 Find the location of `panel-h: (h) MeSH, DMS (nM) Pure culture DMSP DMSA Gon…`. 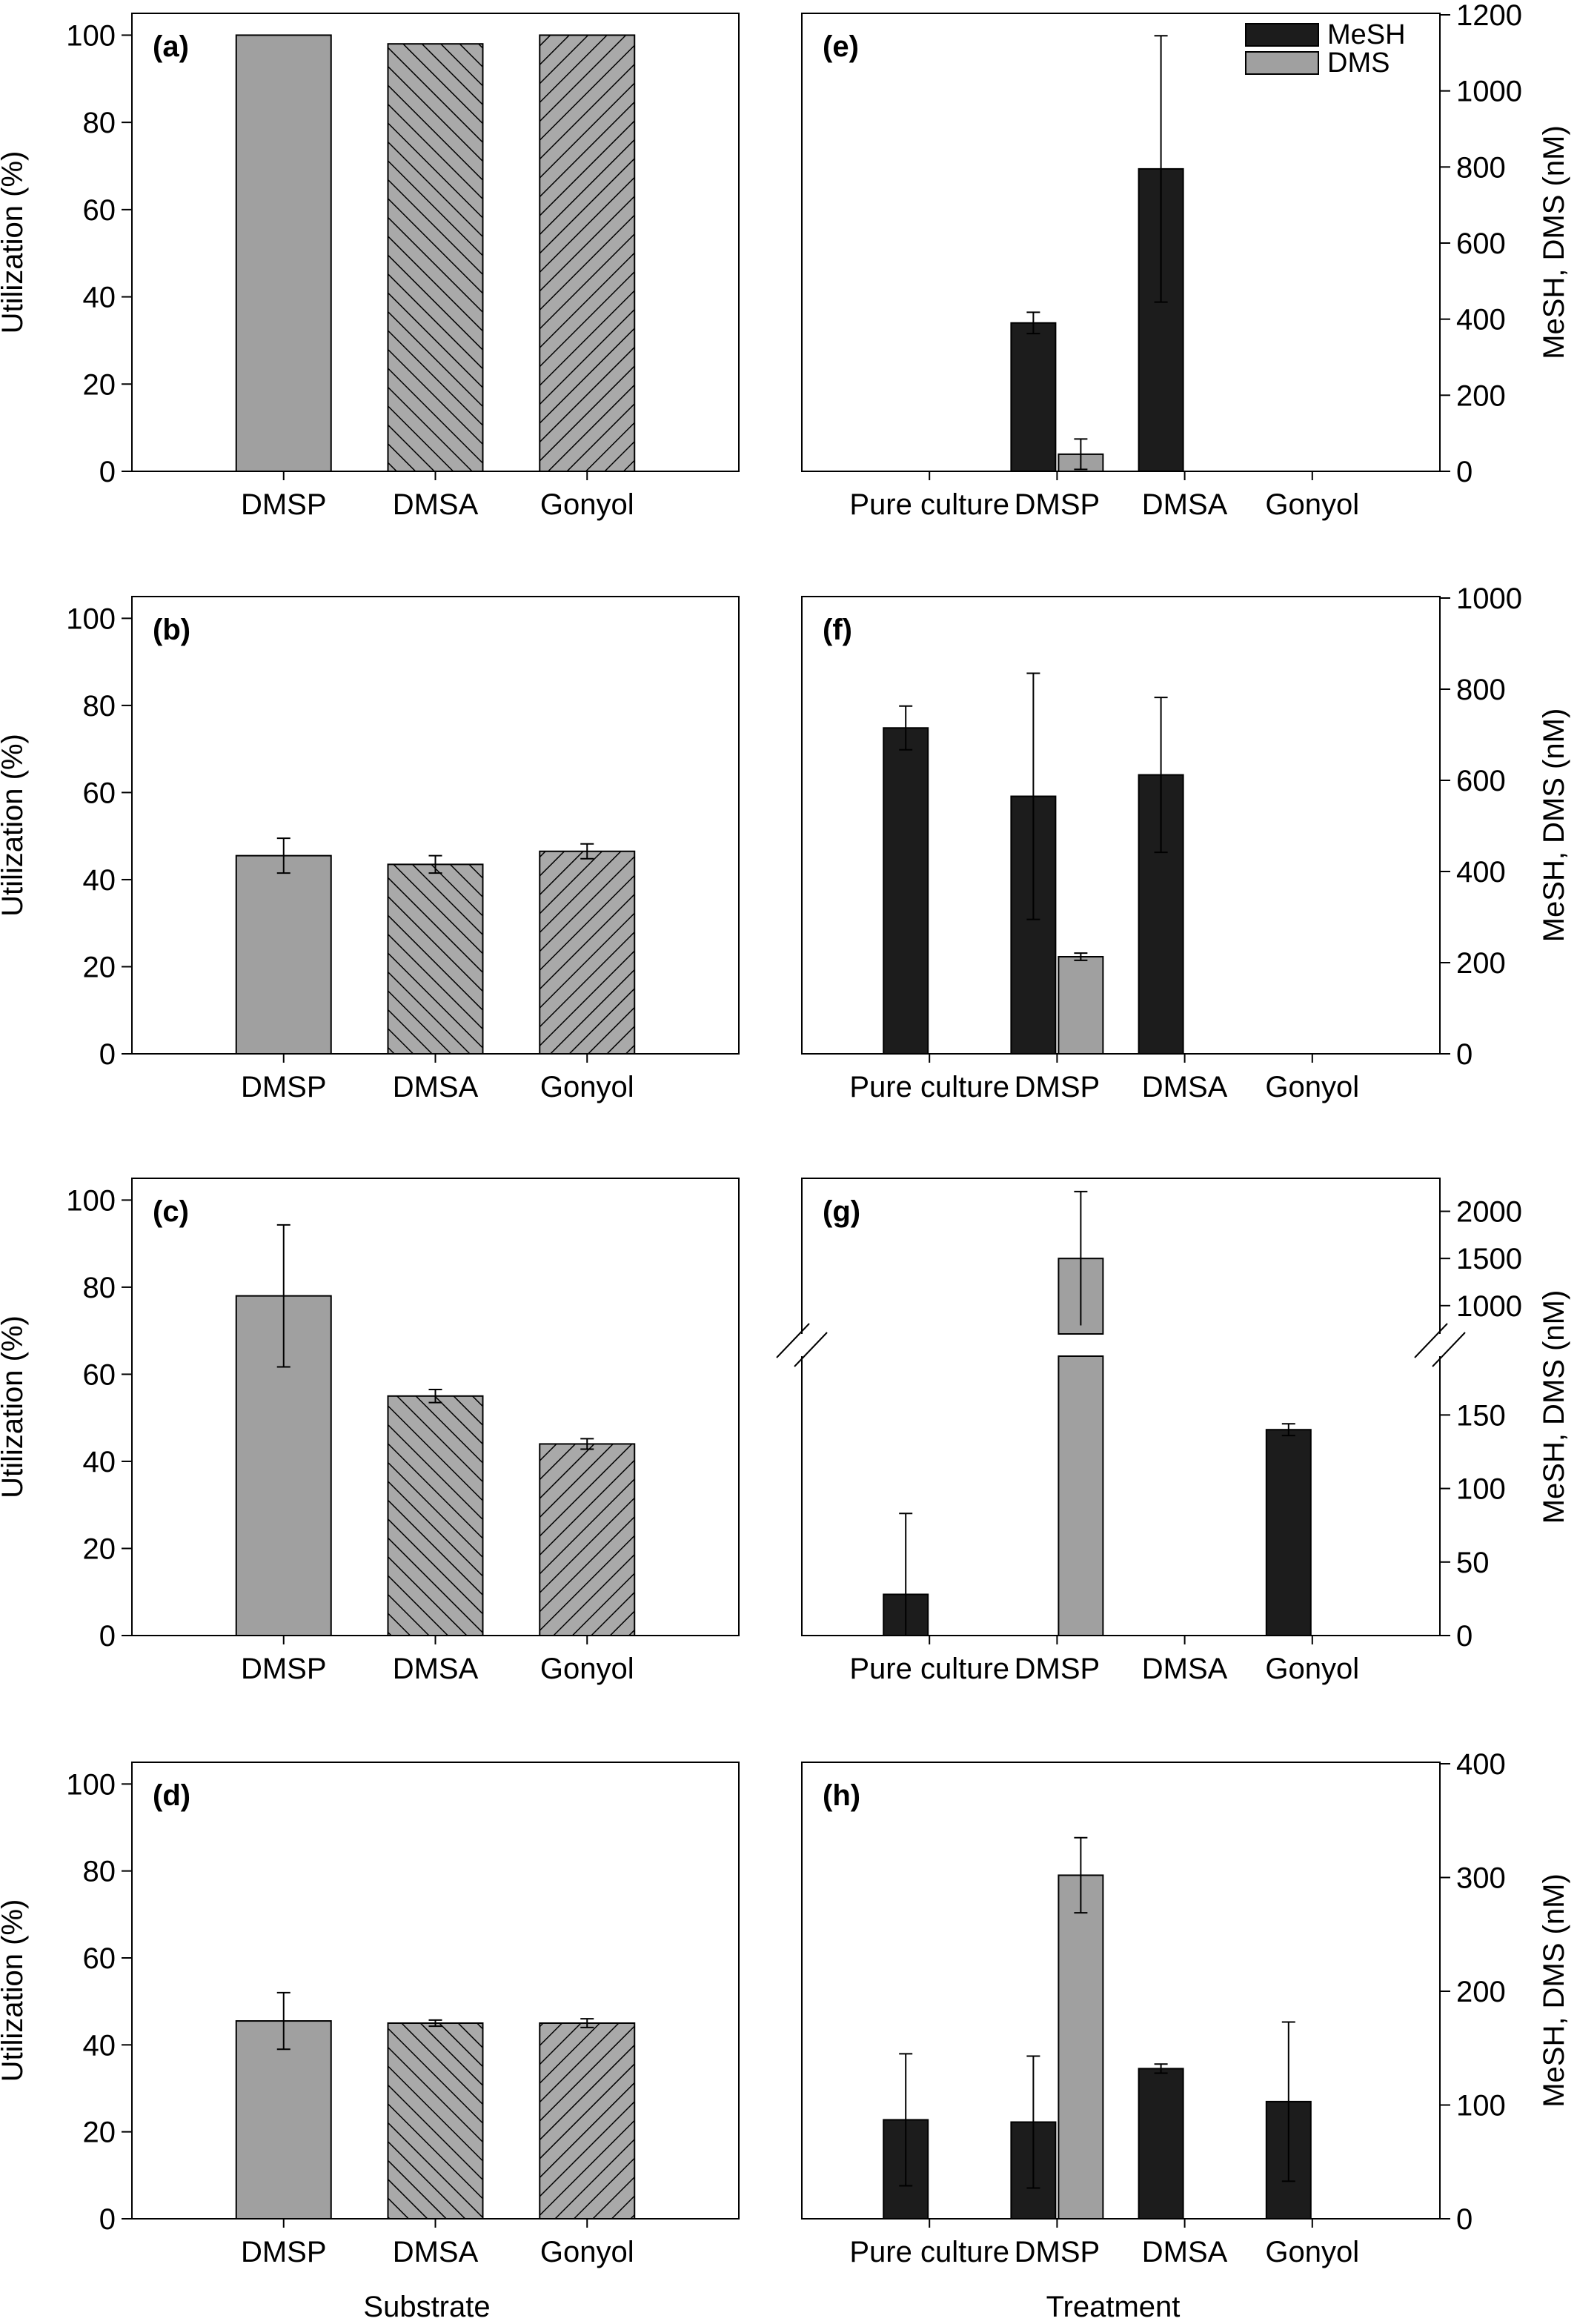

panel-h: (h) MeSH, DMS (nM) Pure culture DMSP DMSA Gon… is located at coordinates (1185, 2008).